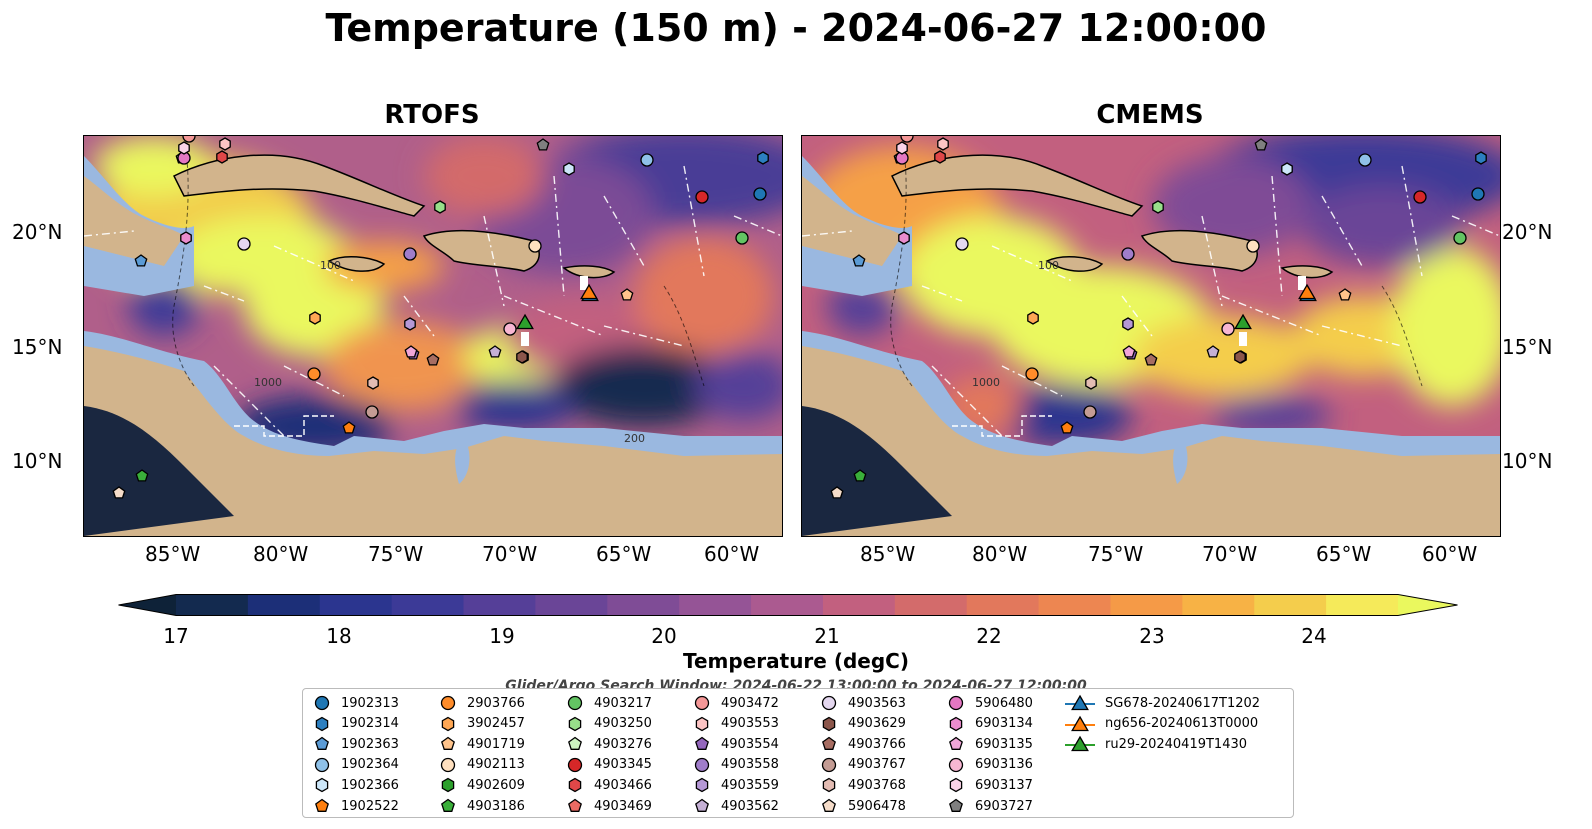 The height and width of the screenshot is (829, 1592). I want to click on legend-item: 4903345, so click(609, 765).